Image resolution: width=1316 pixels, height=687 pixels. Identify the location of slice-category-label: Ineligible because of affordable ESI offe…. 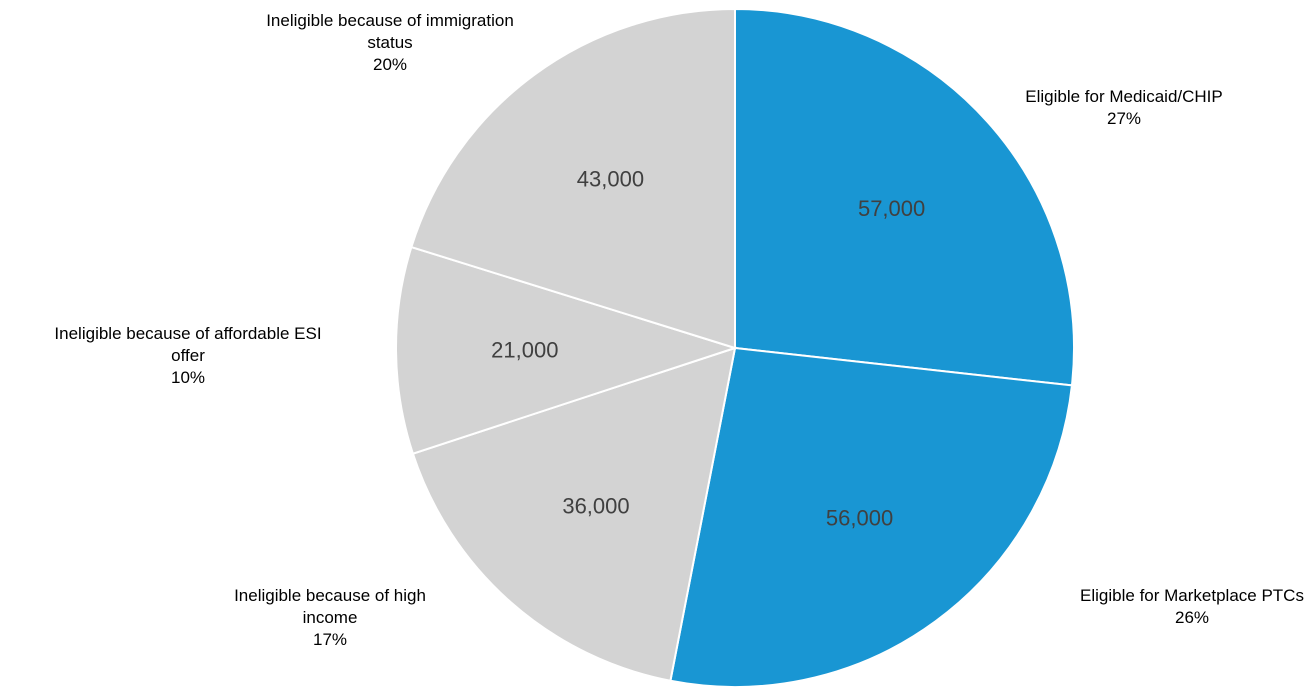
(187, 355).